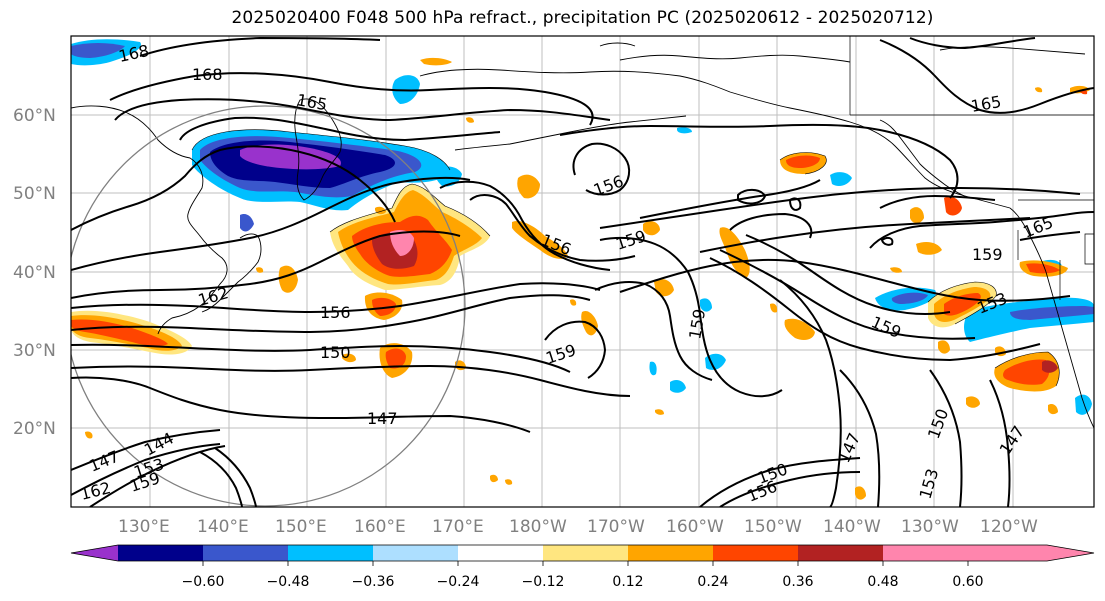 The width and height of the screenshot is (1105, 601). Describe the element at coordinates (1051, 318) in the screenshot. I see `coast-na-west` at that location.